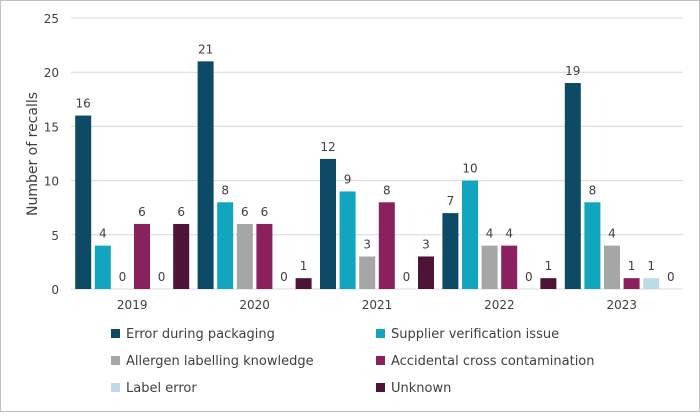 Image resolution: width=700 pixels, height=417 pixels. I want to click on data-label: 9, so click(348, 179).